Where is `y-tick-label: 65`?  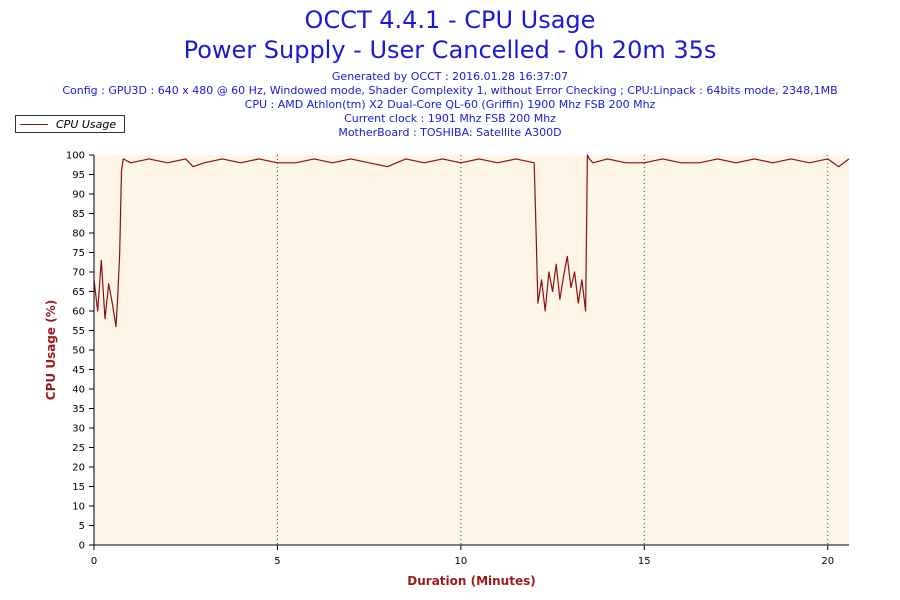
y-tick-label: 65 is located at coordinates (78, 292).